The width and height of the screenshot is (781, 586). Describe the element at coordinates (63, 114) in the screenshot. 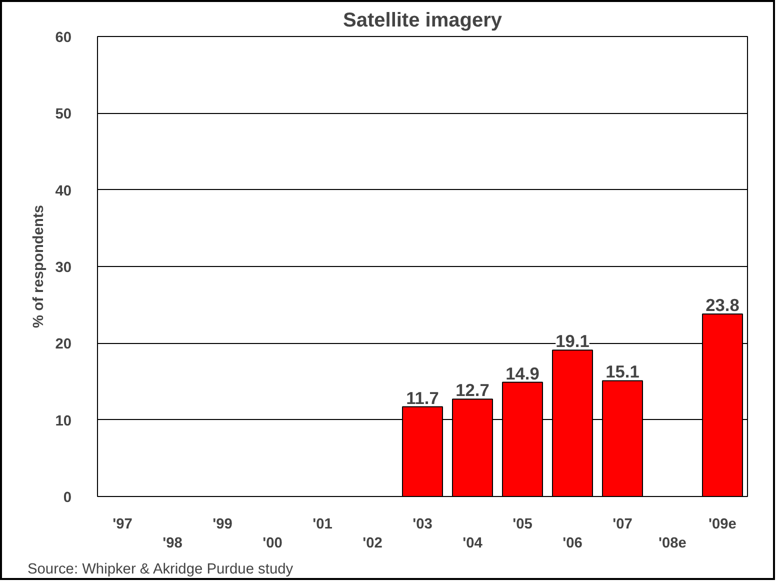

I see `y-tick-label: 50` at that location.